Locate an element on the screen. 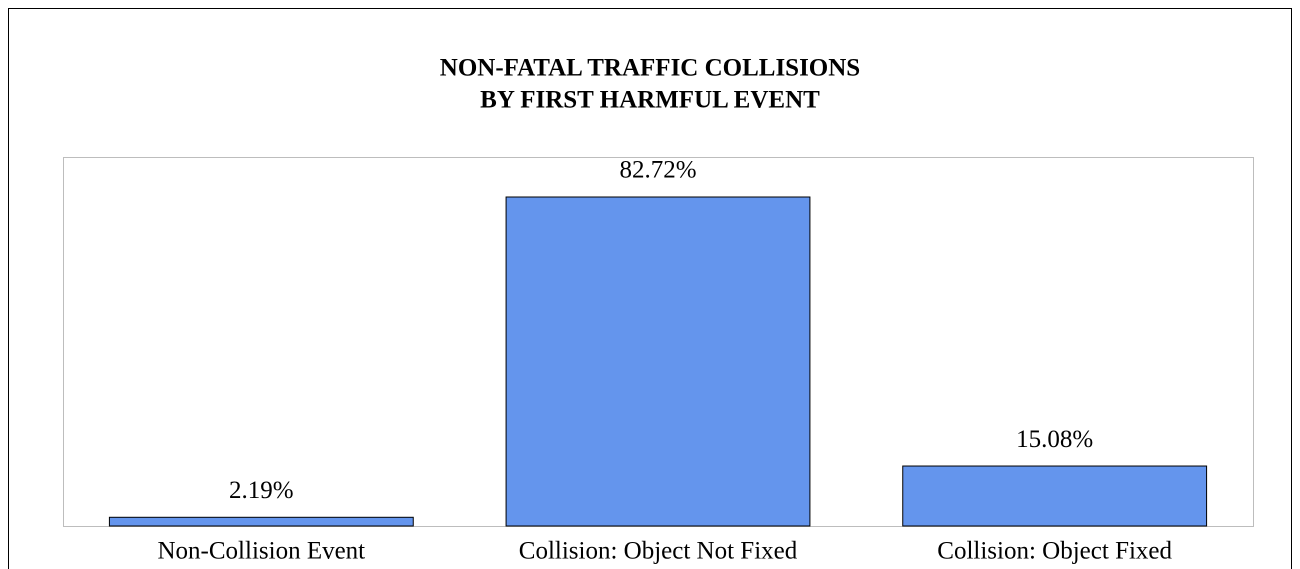  x-tick-label: Non-Collision Event is located at coordinates (262, 551).